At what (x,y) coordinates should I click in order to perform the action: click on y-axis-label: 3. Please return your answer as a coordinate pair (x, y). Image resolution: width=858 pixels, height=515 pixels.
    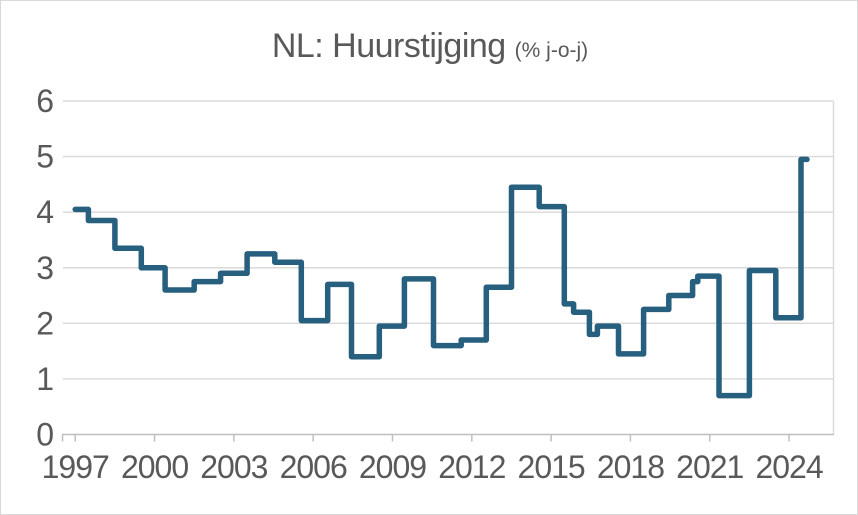
    Looking at the image, I should click on (44, 268).